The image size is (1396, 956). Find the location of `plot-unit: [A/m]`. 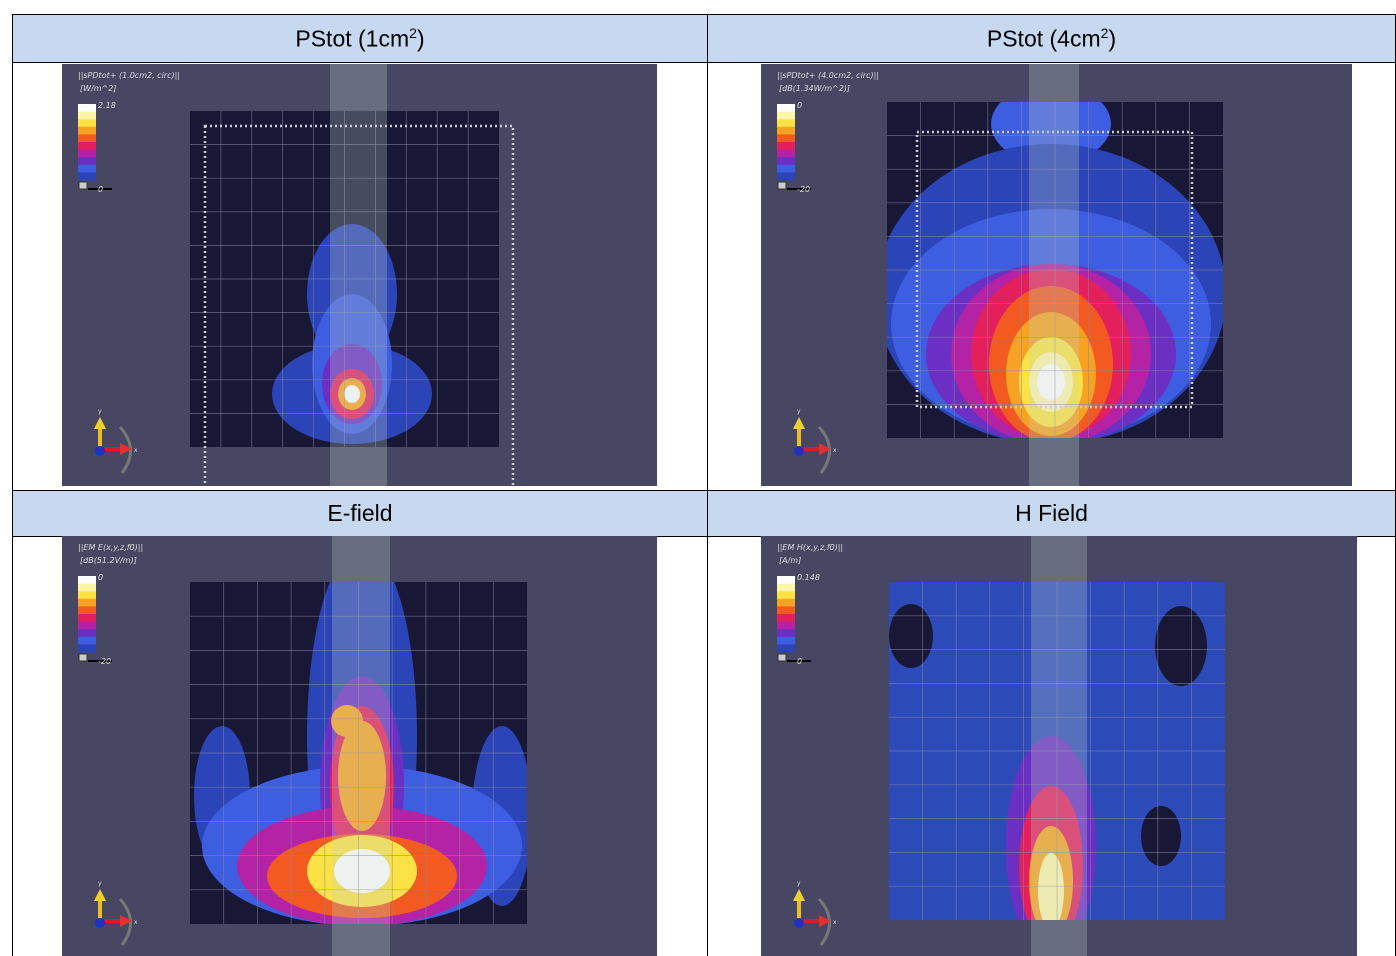

plot-unit: [A/m] is located at coordinates (790, 560).